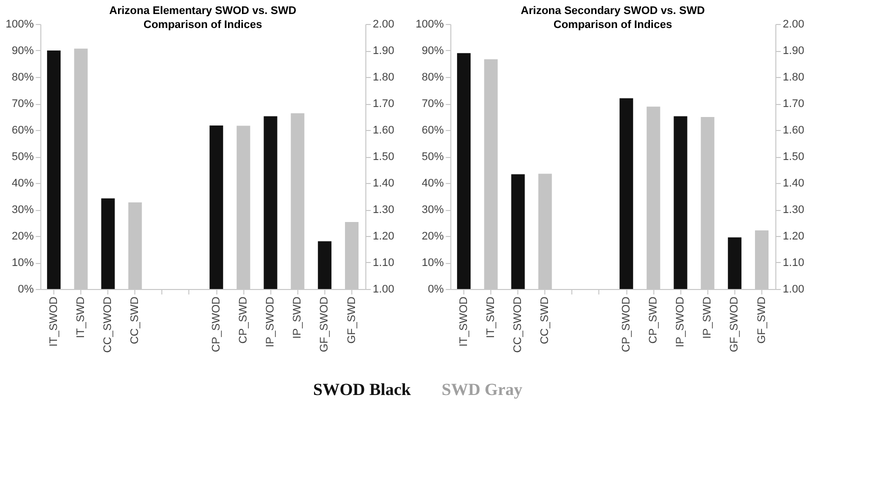 Image resolution: width=891 pixels, height=493 pixels. Describe the element at coordinates (482, 389) in the screenshot. I see `text: SWD Gray` at that location.